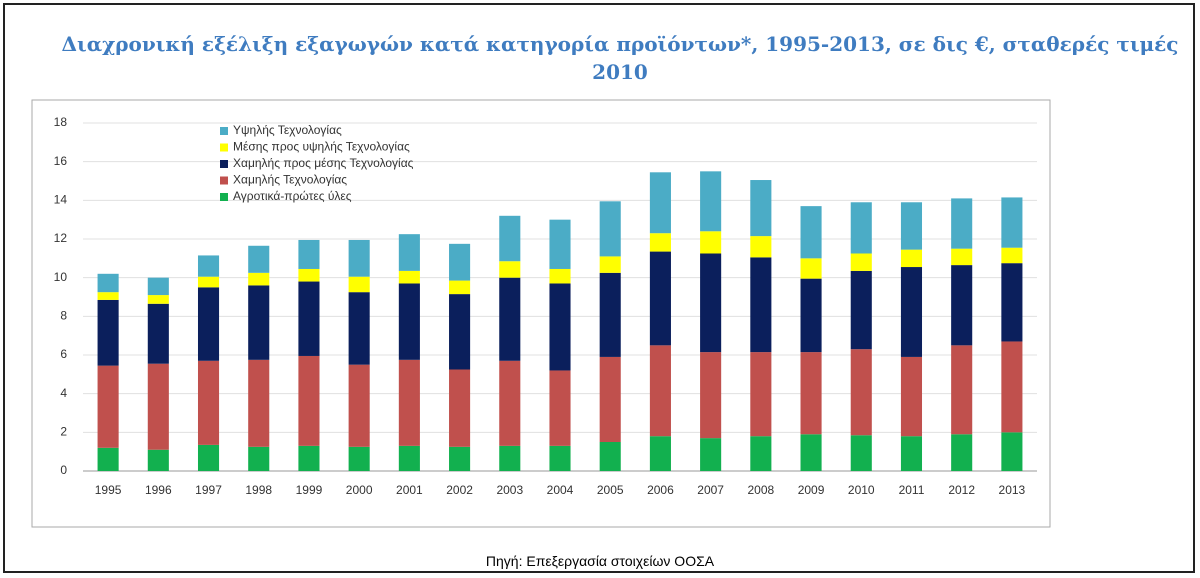  I want to click on y-tick-label: 16, so click(61, 161).